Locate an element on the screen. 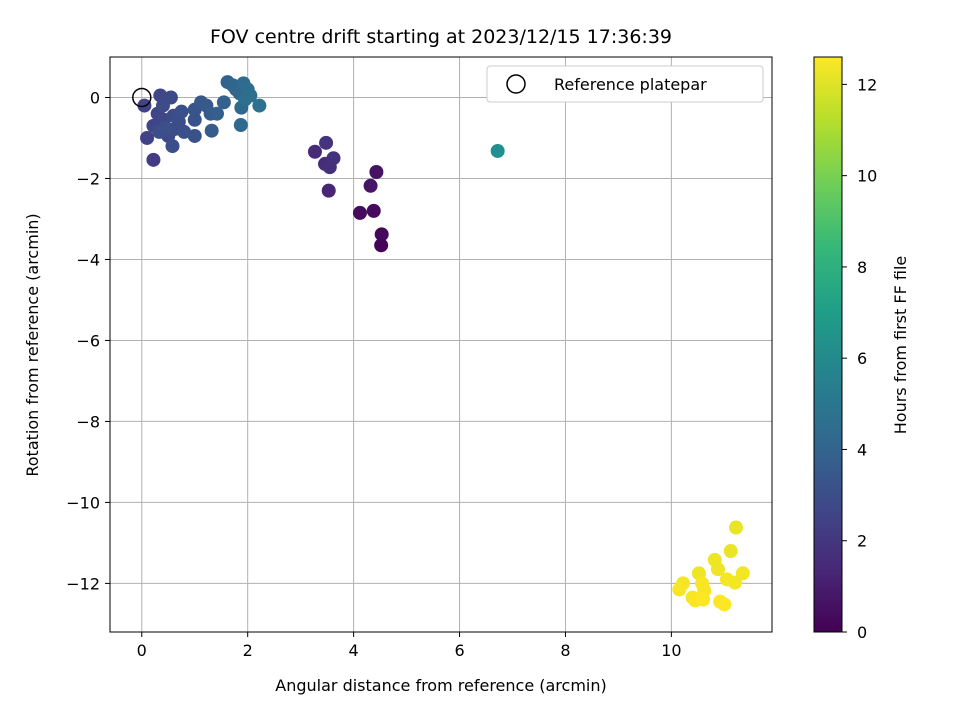 Image resolution: width=960 pixels, height=724 pixels. y-tick-label: −12 is located at coordinates (83, 583).